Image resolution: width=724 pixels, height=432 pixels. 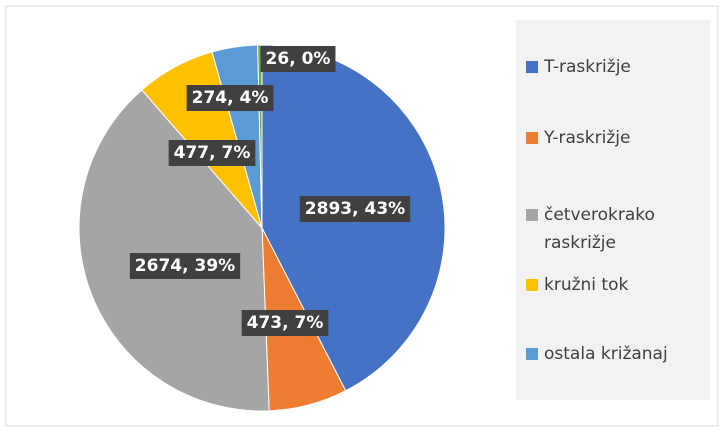 What do you see at coordinates (587, 138) in the screenshot?
I see `legend-label: Y-raskrižje` at bounding box center [587, 138].